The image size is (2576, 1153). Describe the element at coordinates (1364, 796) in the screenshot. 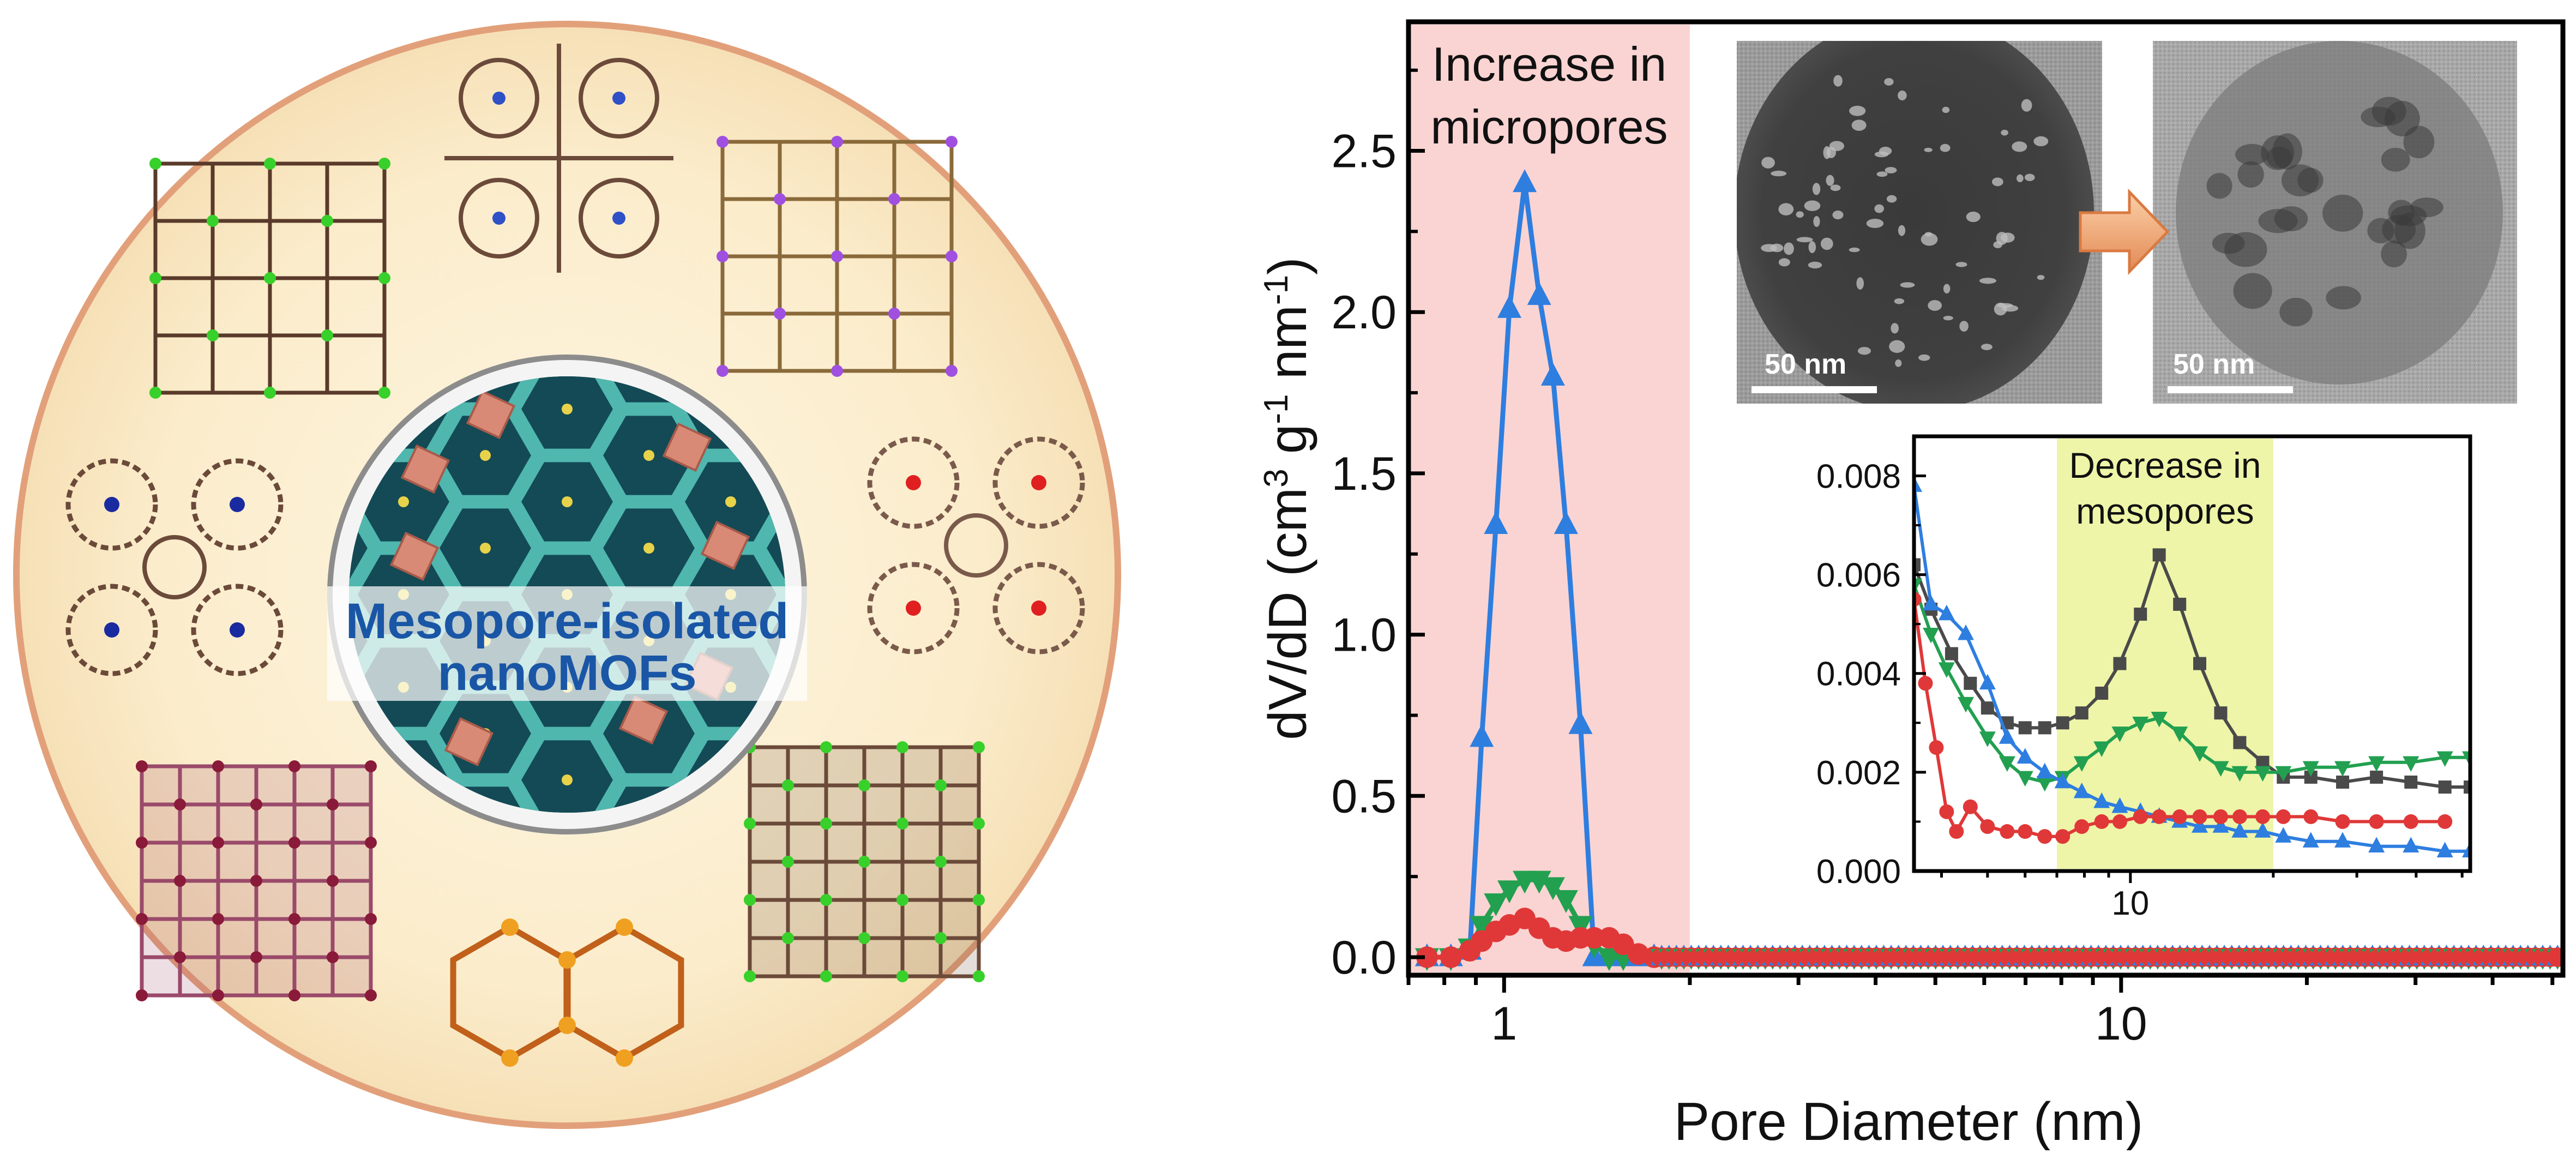

I see `y-tick-label: 0.5` at that location.